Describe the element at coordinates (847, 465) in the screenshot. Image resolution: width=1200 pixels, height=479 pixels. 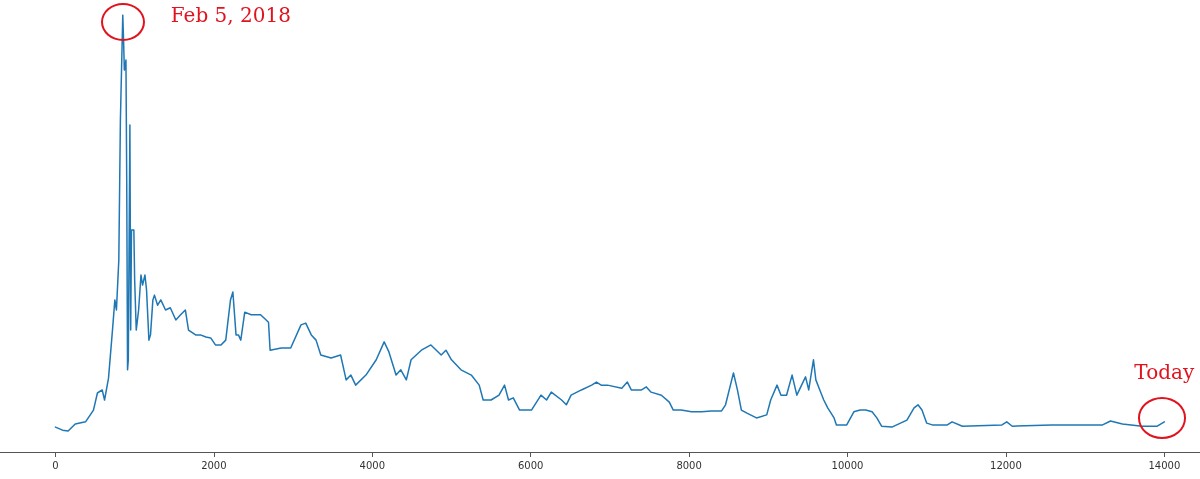
I see `x-tick-label: 10000` at that location.